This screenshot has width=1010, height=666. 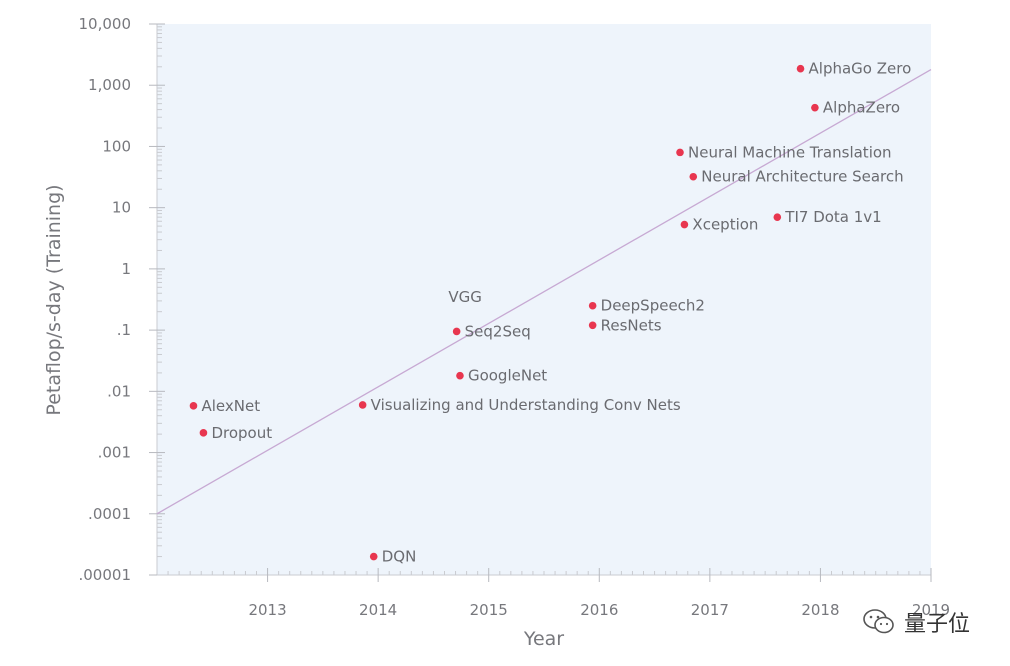 I want to click on x-tick-label: 2016, so click(x=599, y=610).